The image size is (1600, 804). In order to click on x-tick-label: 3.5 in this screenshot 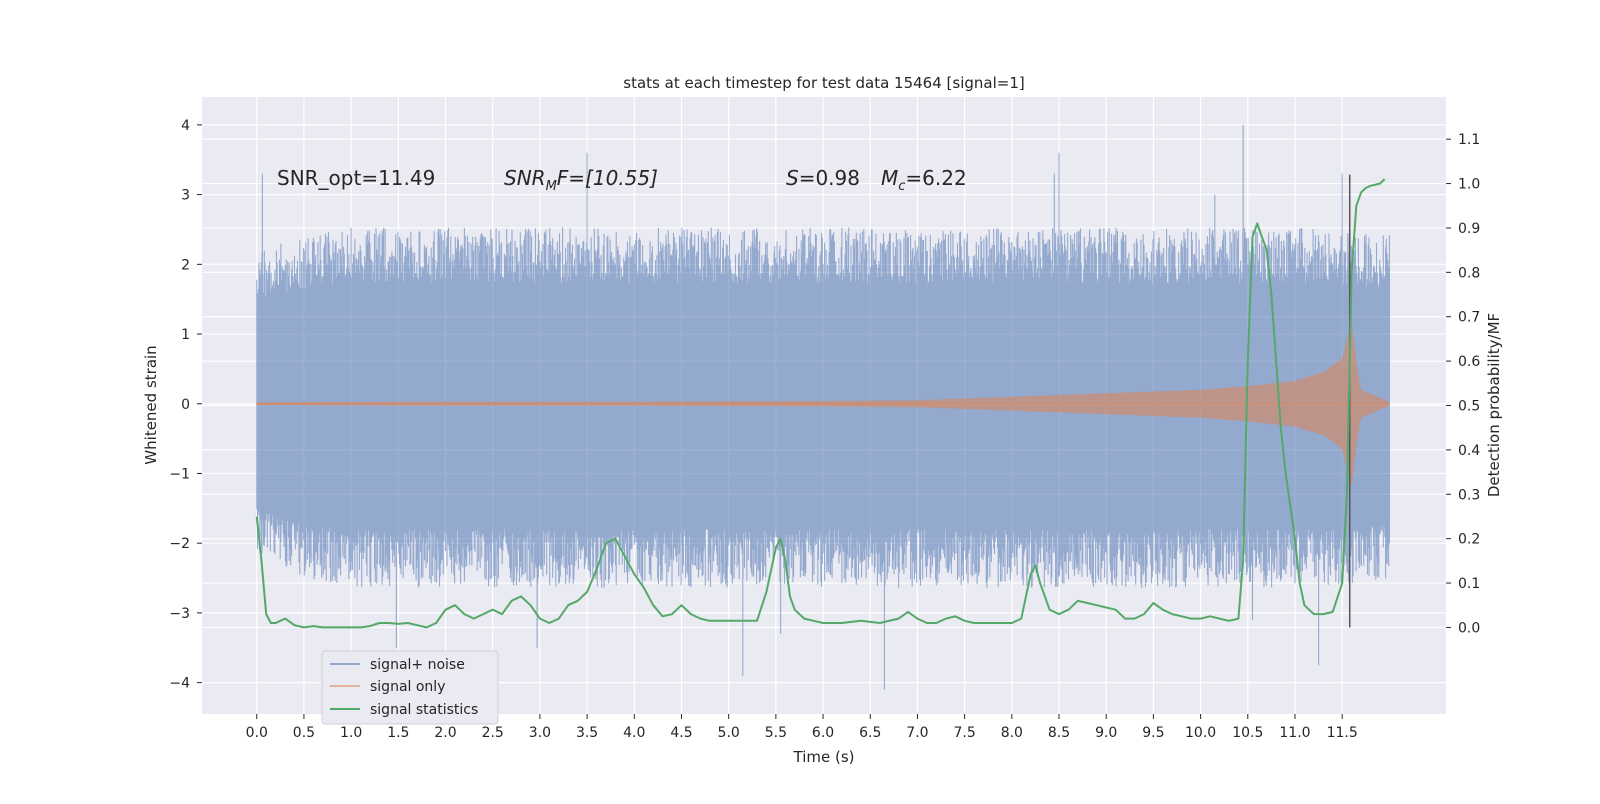, I will do `click(587, 733)`.